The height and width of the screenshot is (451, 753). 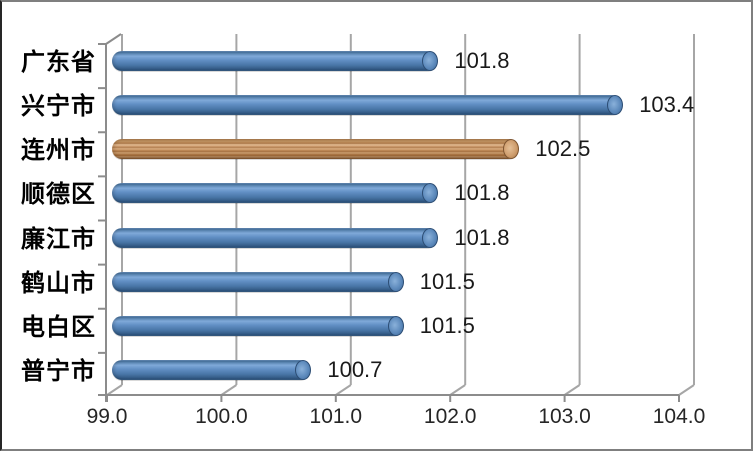 What do you see at coordinates (58, 151) in the screenshot?
I see `category-label: 连州市` at bounding box center [58, 151].